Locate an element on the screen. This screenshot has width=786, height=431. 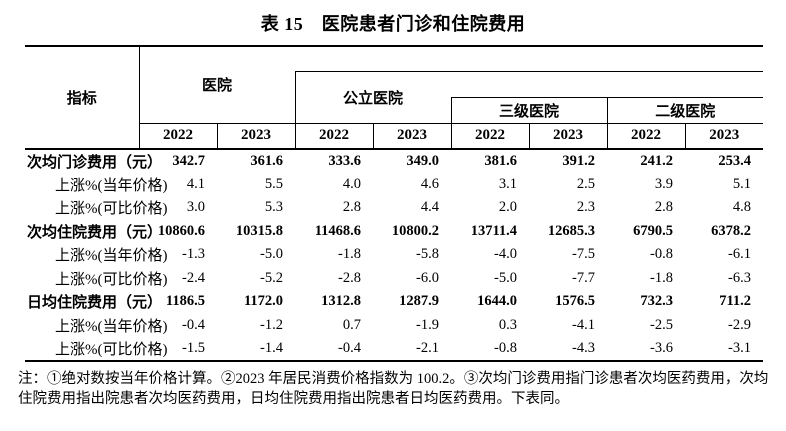
value-cell: 711.2 is located at coordinates (735, 301).